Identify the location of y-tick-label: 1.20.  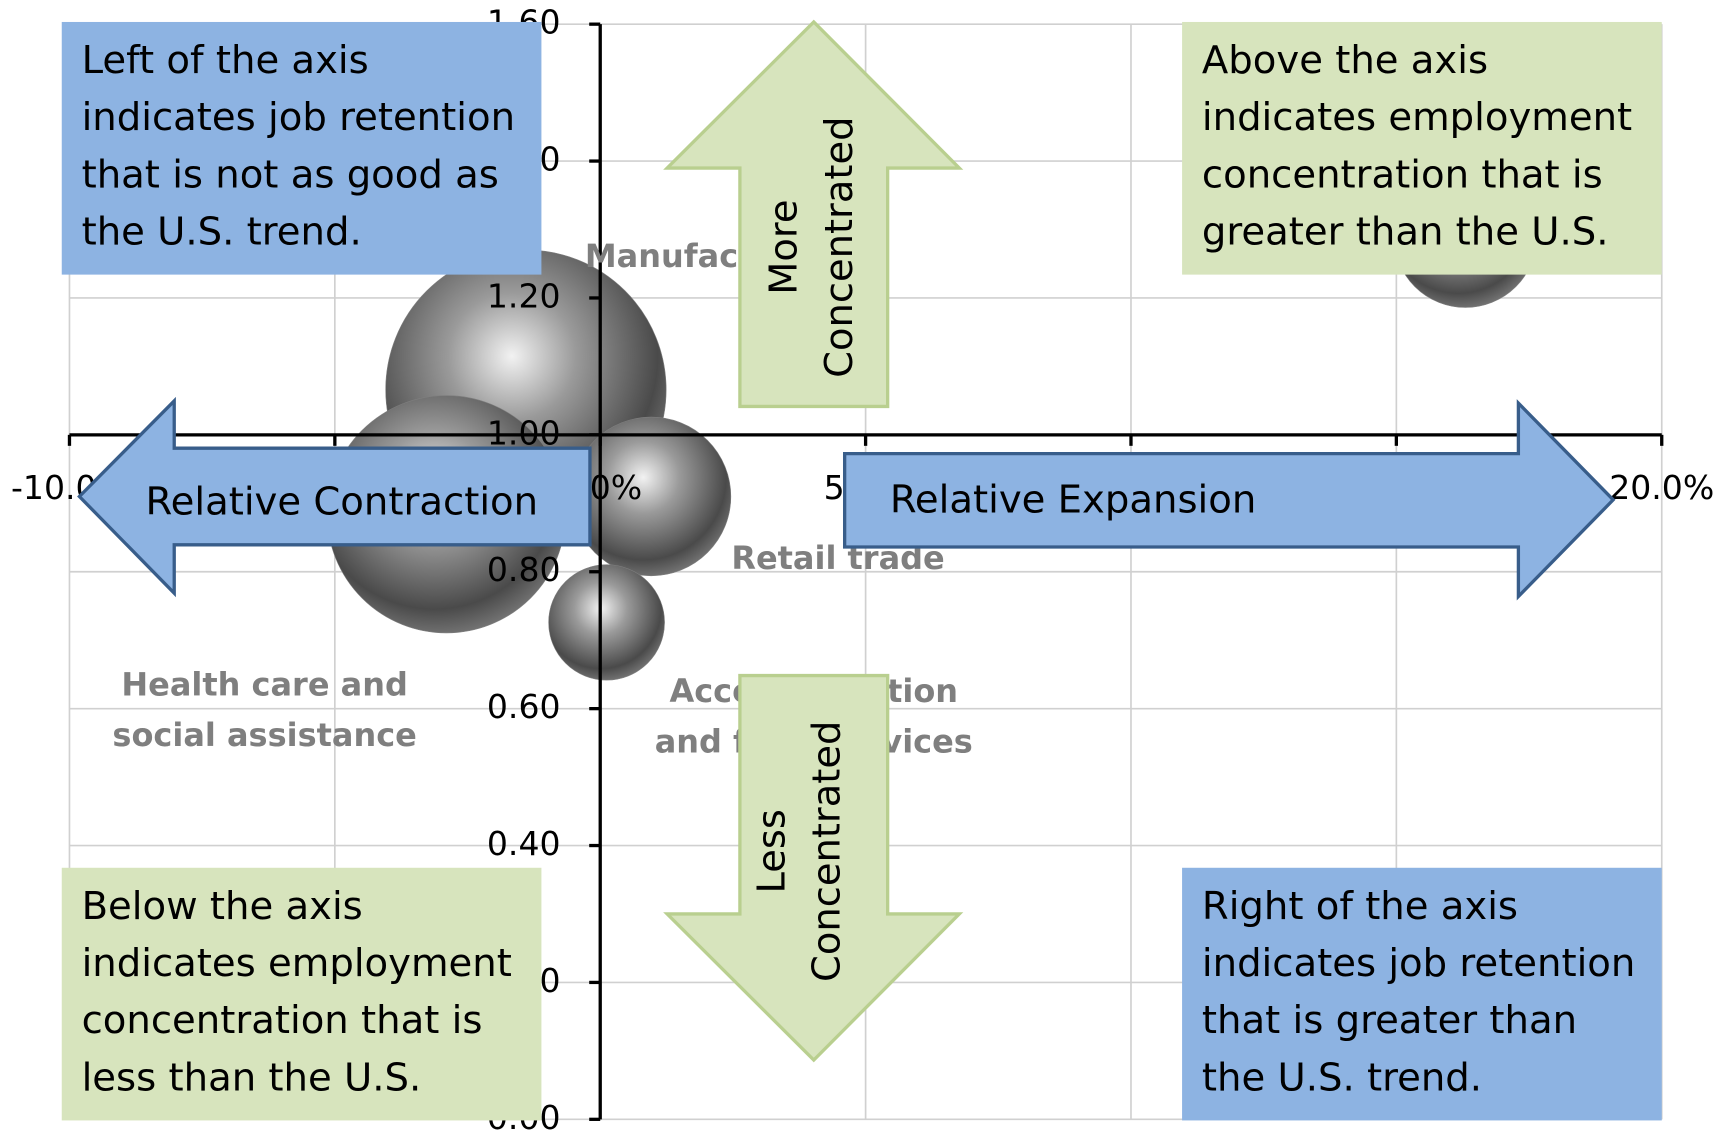
(524, 295).